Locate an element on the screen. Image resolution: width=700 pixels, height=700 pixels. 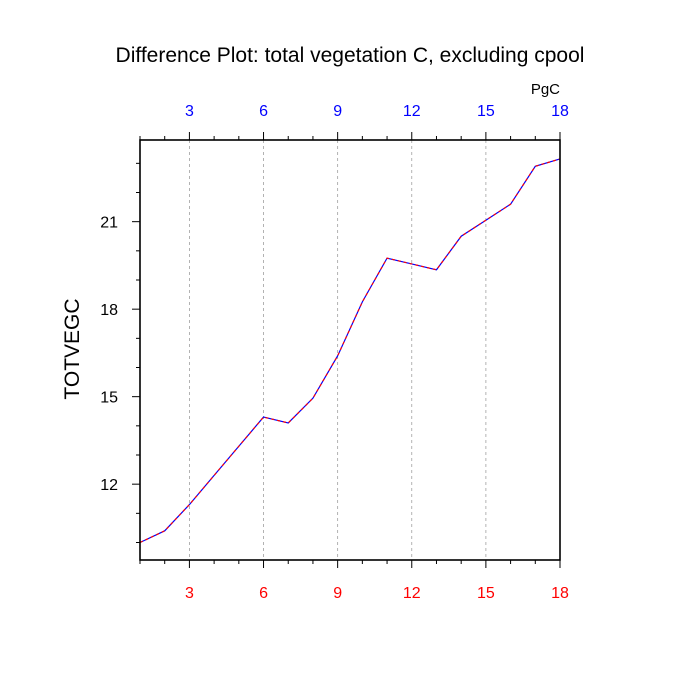
x-tick-label-top: 9 is located at coordinates (337, 111).